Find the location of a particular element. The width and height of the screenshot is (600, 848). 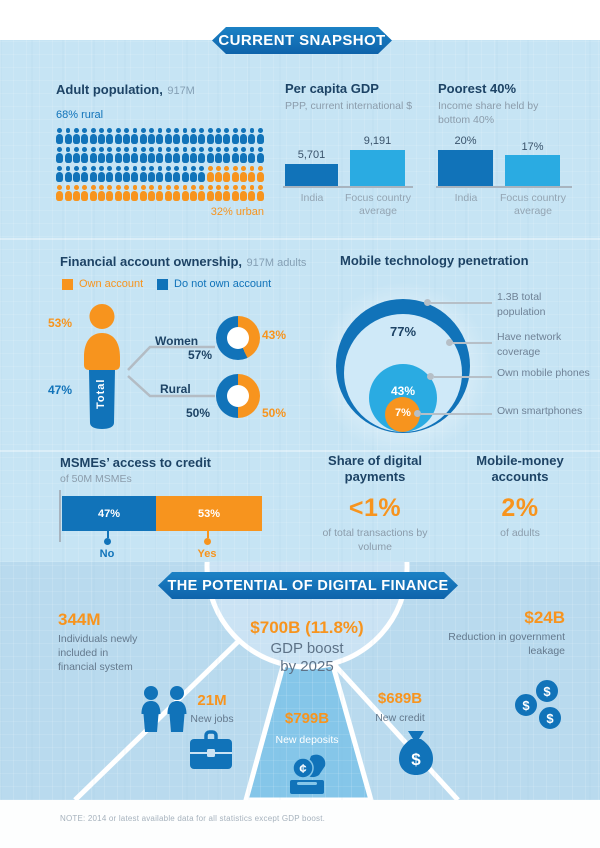

deposits-value: $799B is located at coordinates (307, 718).